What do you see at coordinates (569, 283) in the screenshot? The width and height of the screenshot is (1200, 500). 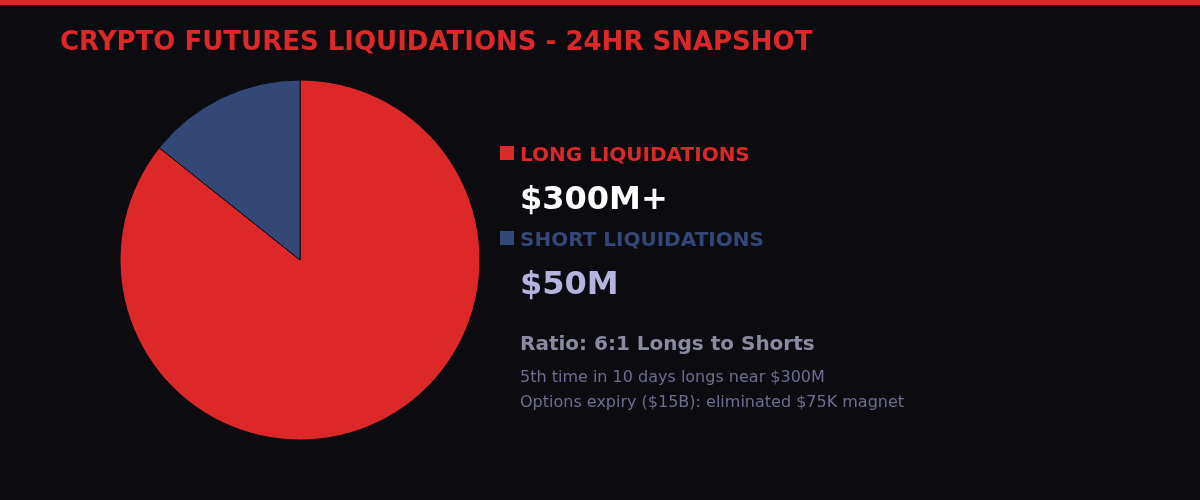 I see `data-label: $50M` at bounding box center [569, 283].